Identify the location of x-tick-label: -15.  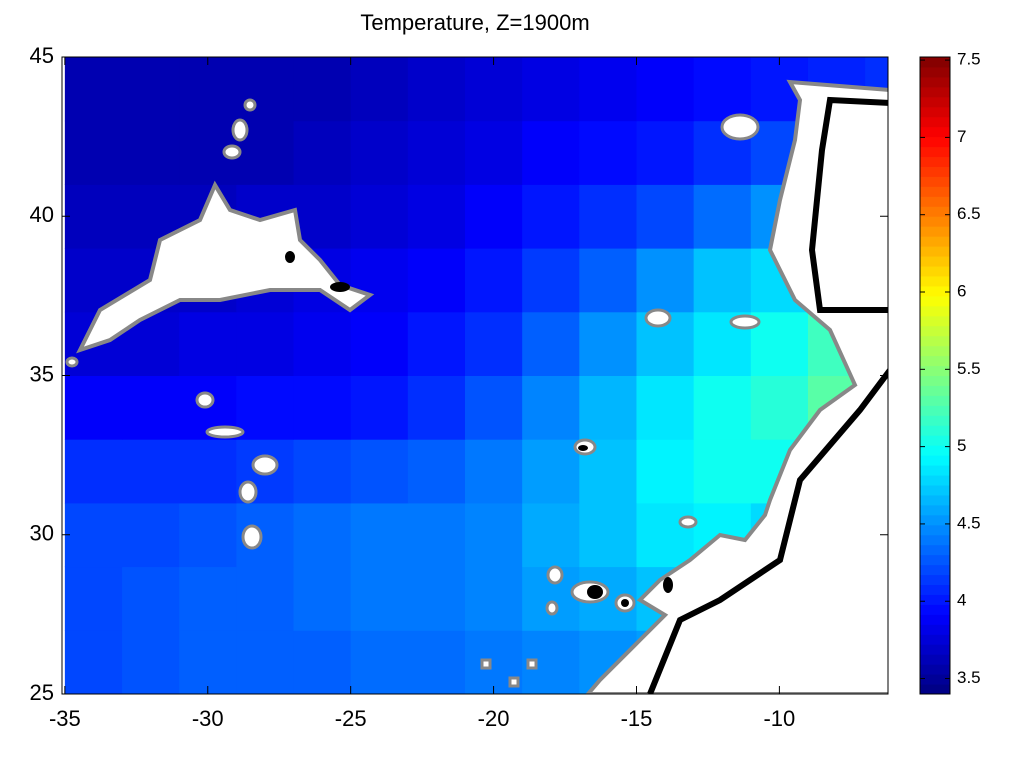
(637, 718).